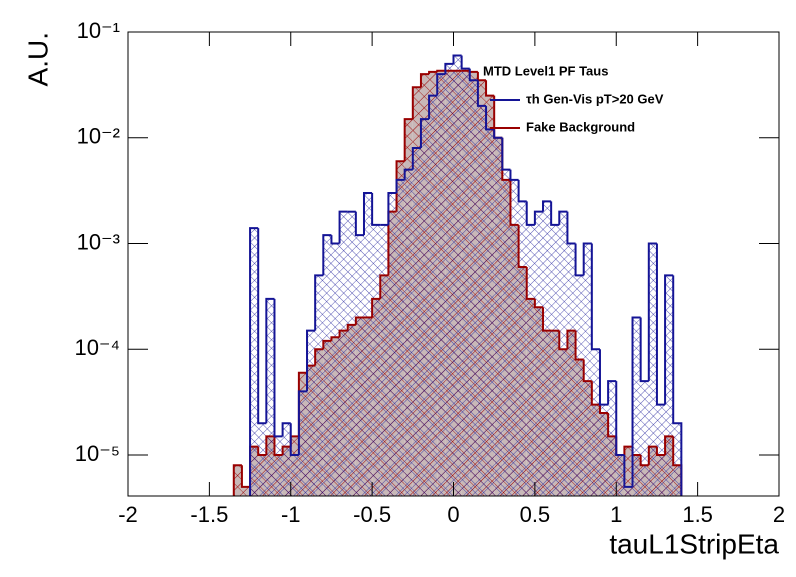  I want to click on y-tick-label: 10⁻², so click(98, 136).